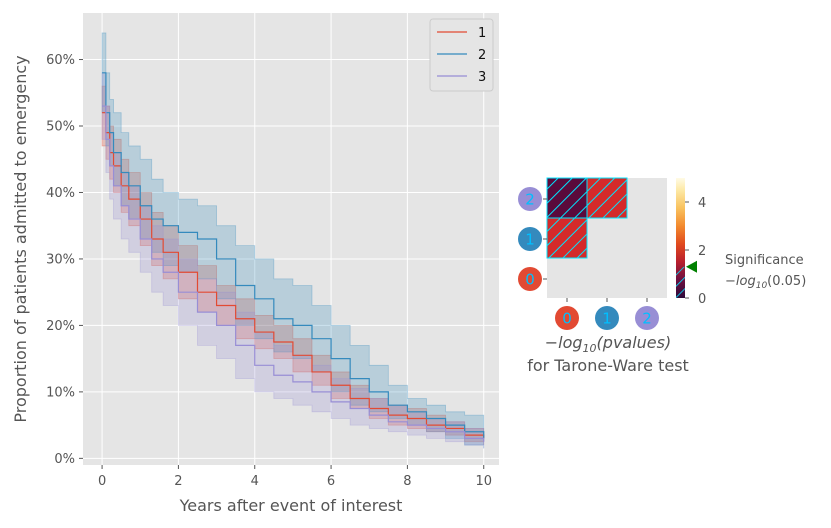 The image size is (831, 528). What do you see at coordinates (60, 392) in the screenshot?
I see `y-tick-label: 10%` at bounding box center [60, 392].